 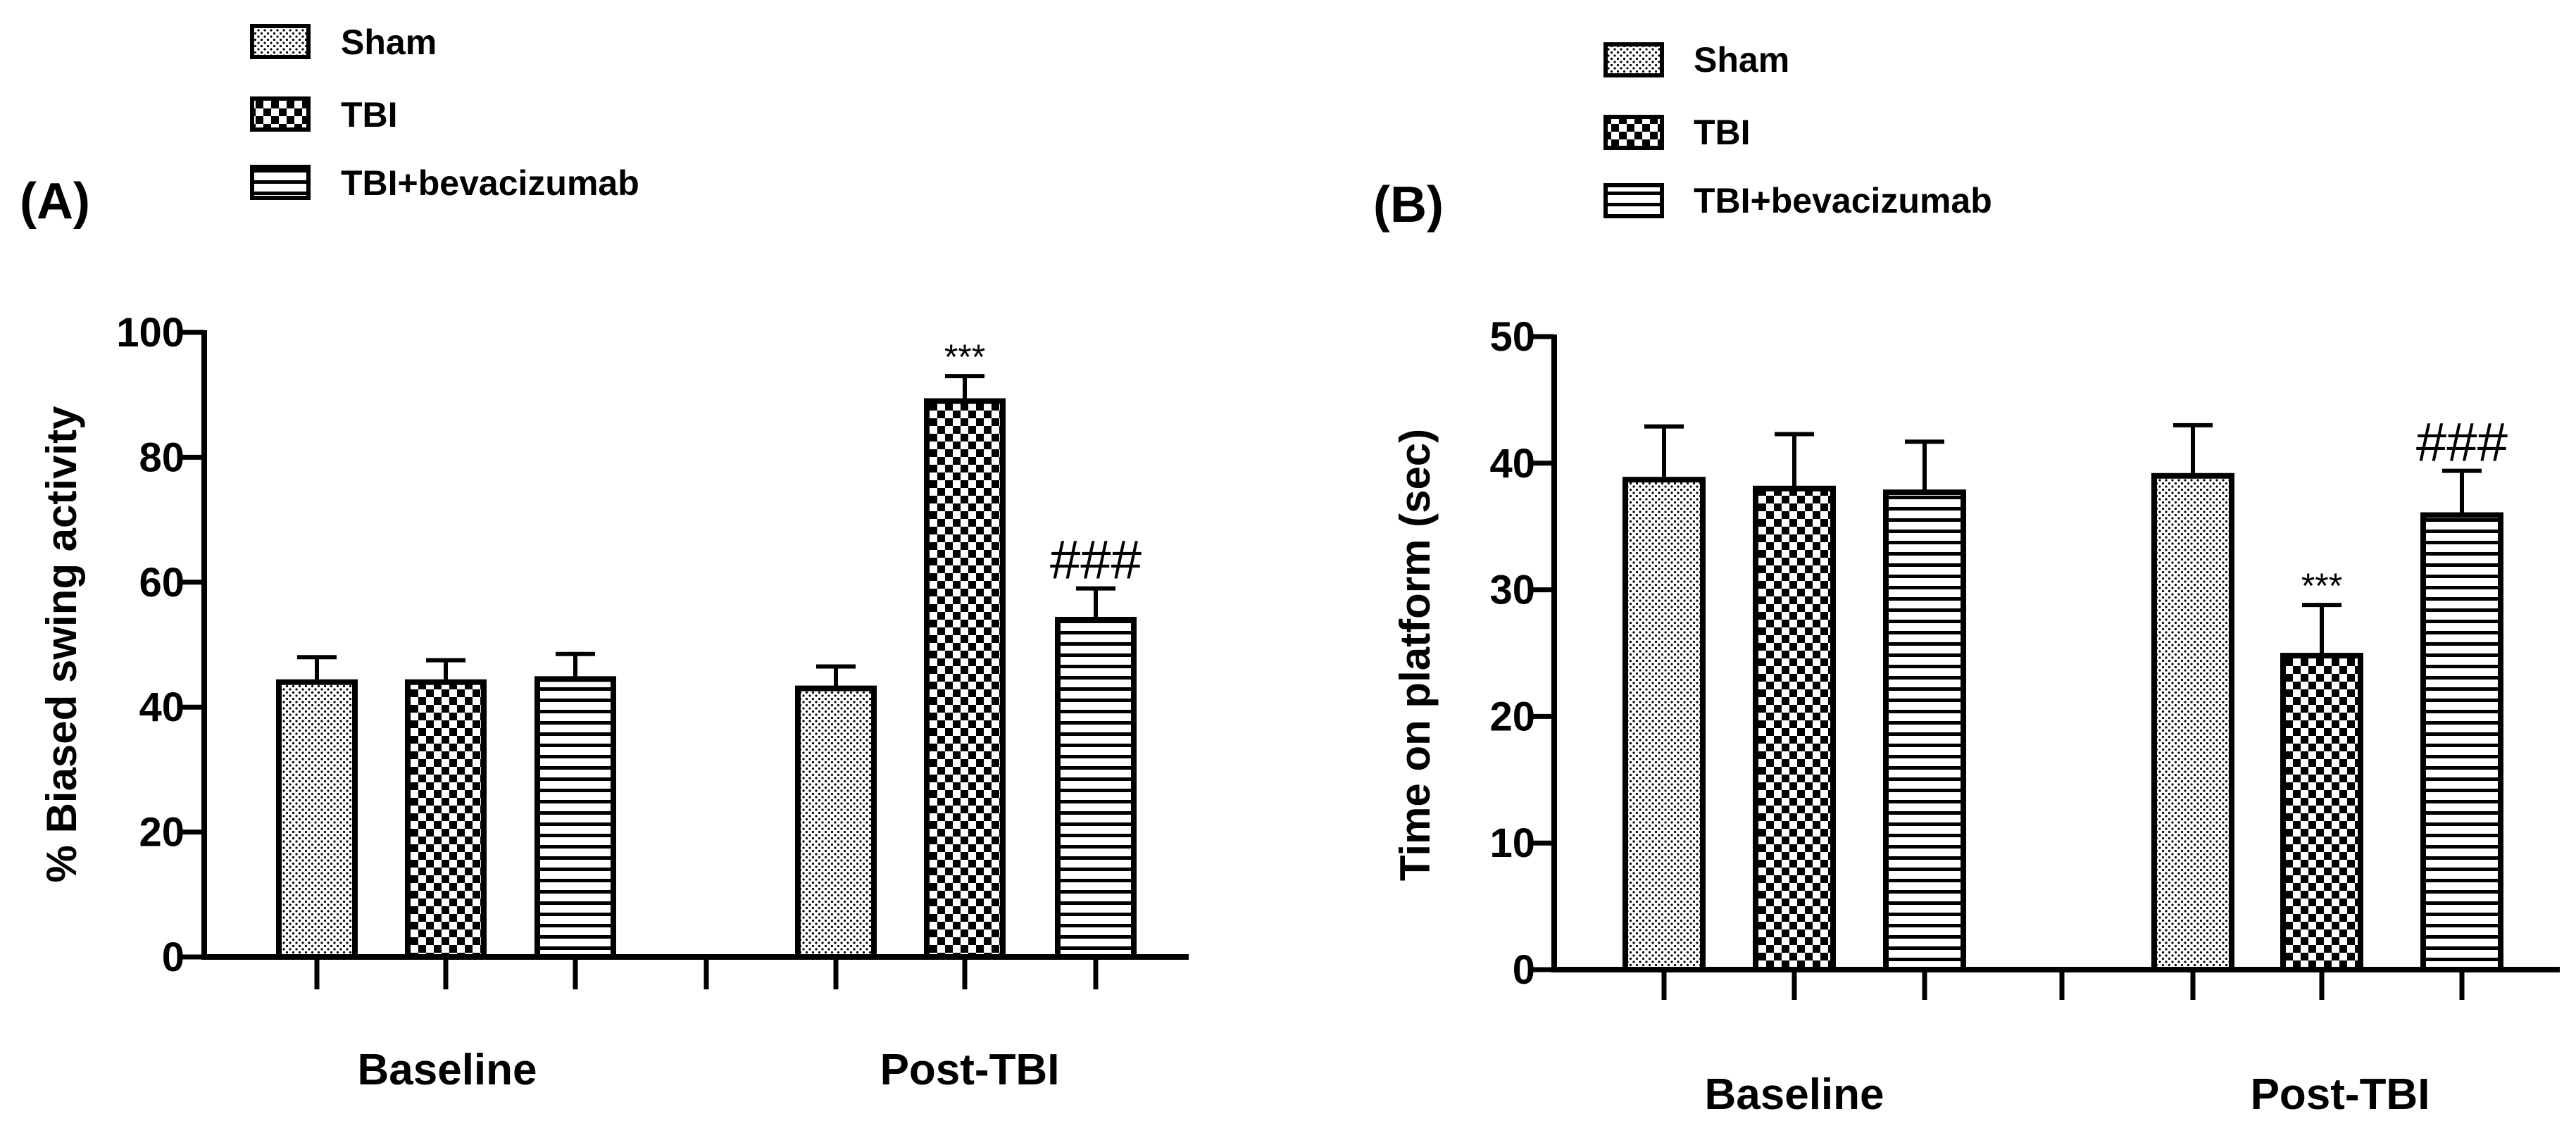 What do you see at coordinates (1512, 843) in the screenshot?
I see `y-tick-label: 10` at bounding box center [1512, 843].